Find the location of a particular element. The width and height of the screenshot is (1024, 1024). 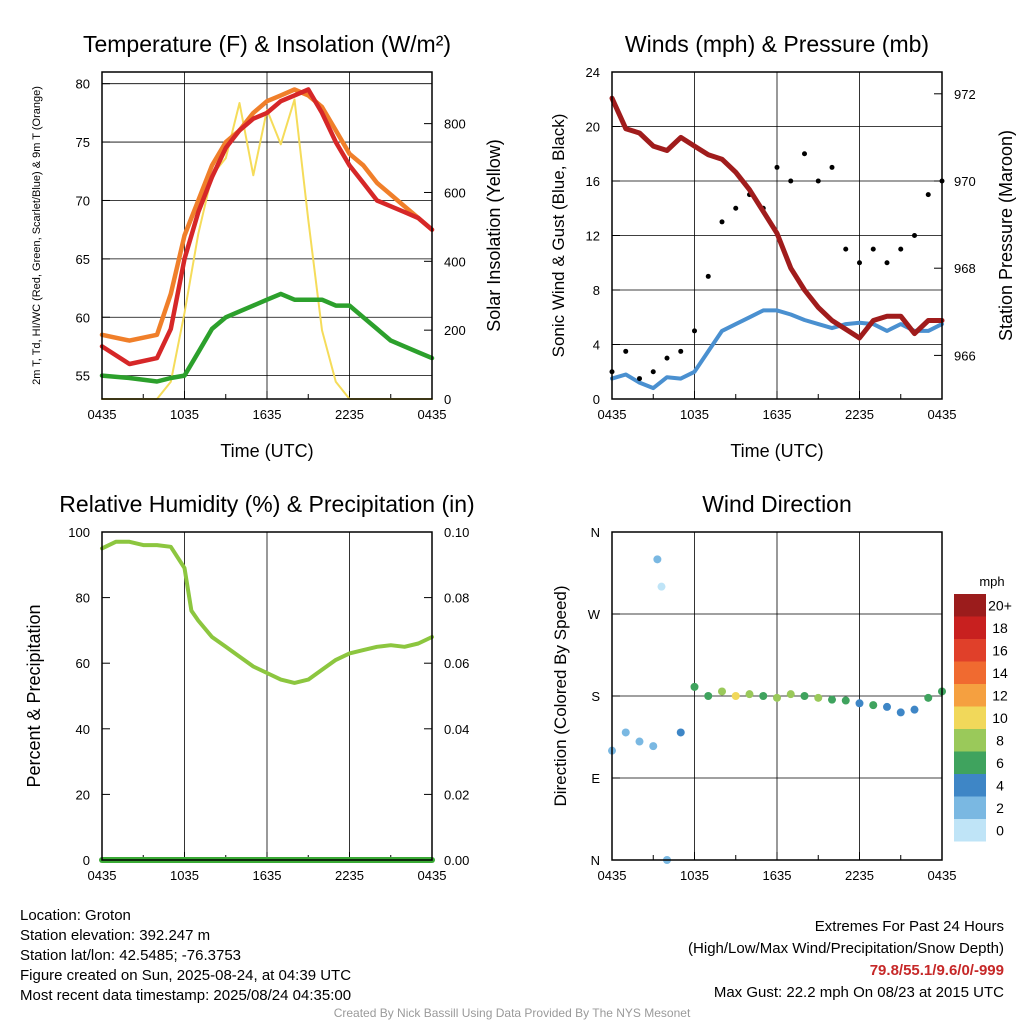

legend-label: 4 is located at coordinates (1000, 785).